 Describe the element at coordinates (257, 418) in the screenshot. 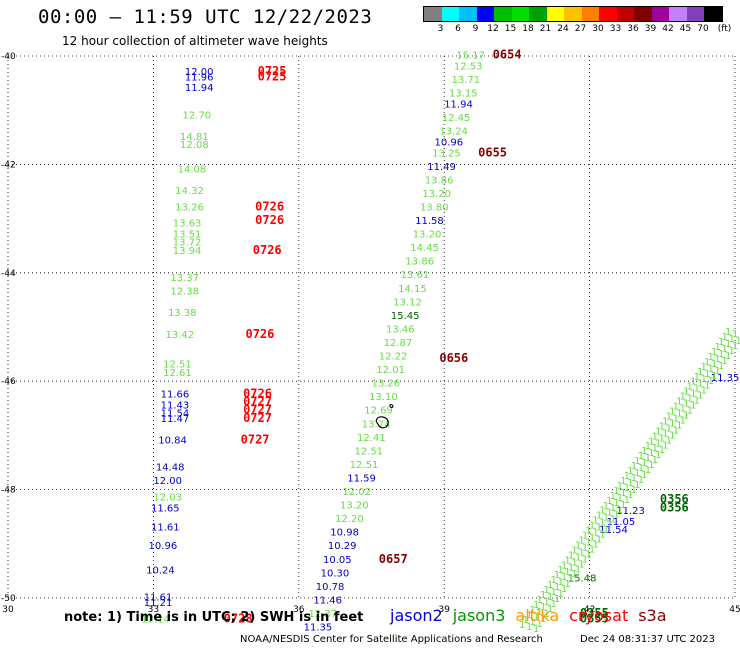

I see `time-label: 0727` at that location.